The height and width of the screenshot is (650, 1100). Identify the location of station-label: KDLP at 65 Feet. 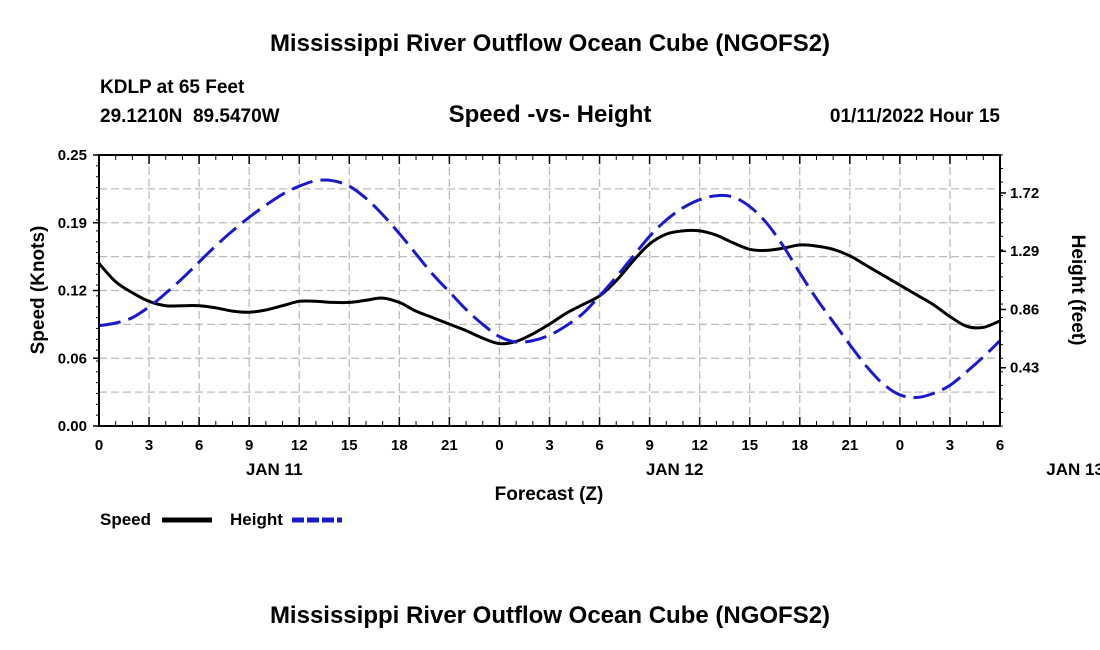
(172, 87).